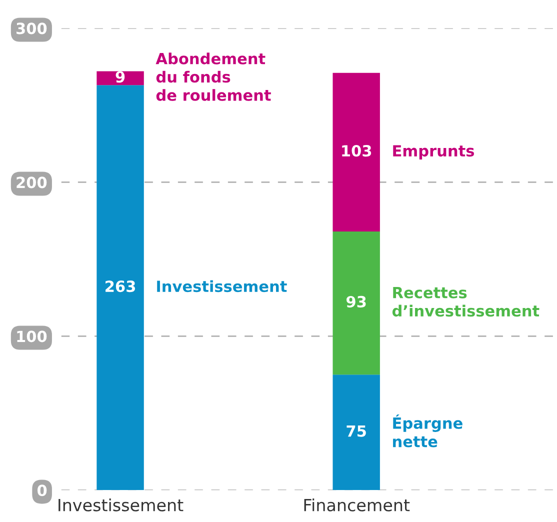 The width and height of the screenshot is (557, 522). What do you see at coordinates (120, 77) in the screenshot?
I see `data-label: 9` at bounding box center [120, 77].